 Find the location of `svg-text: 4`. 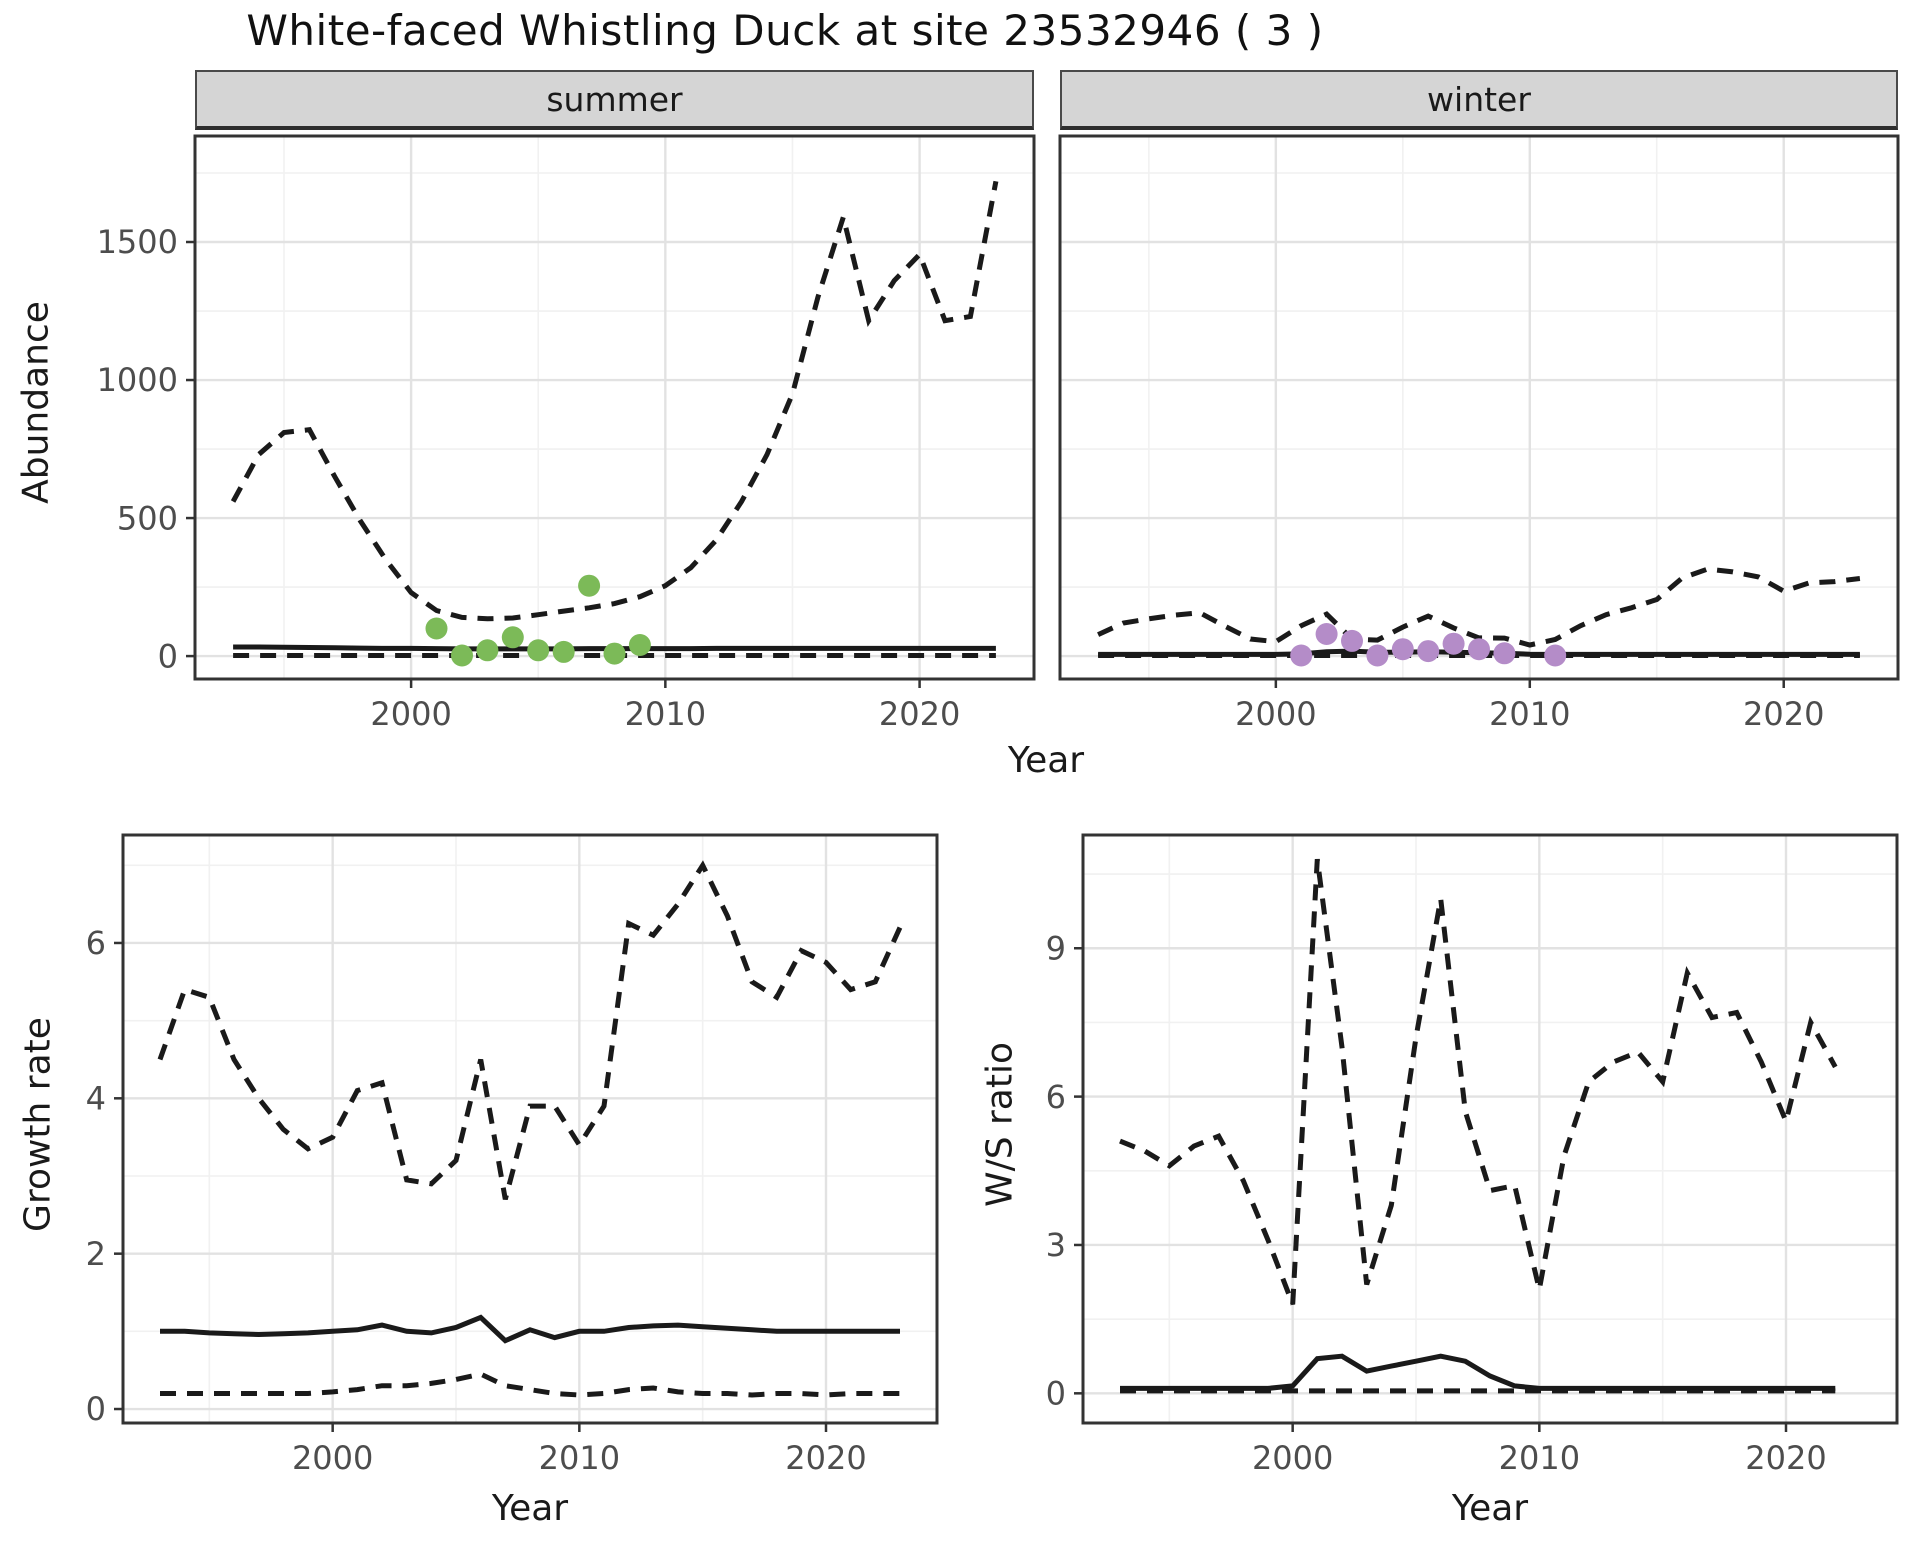

svg-text: 4 is located at coordinates (96, 1099).